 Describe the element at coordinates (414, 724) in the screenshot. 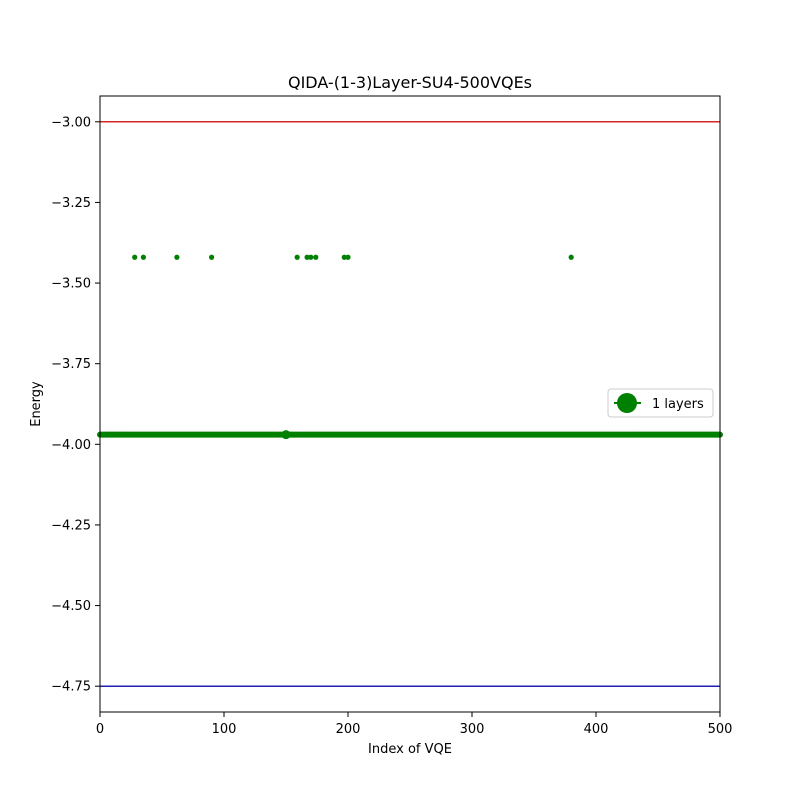

I see `x-axis: 0 100 200 300 400 500` at that location.